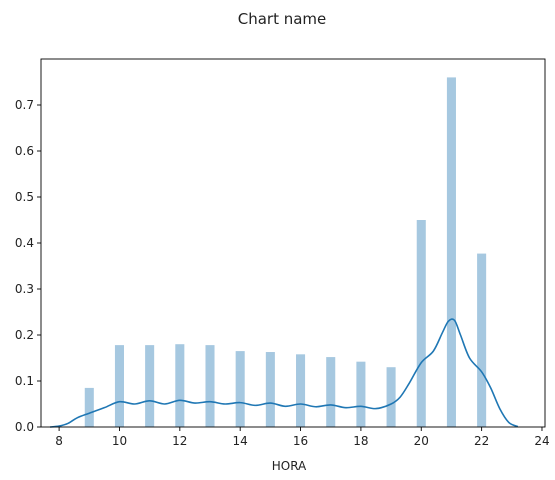 Image resolution: width=555 pixels, height=480 pixels. I want to click on y-tick-label: 0.2, so click(24, 335).